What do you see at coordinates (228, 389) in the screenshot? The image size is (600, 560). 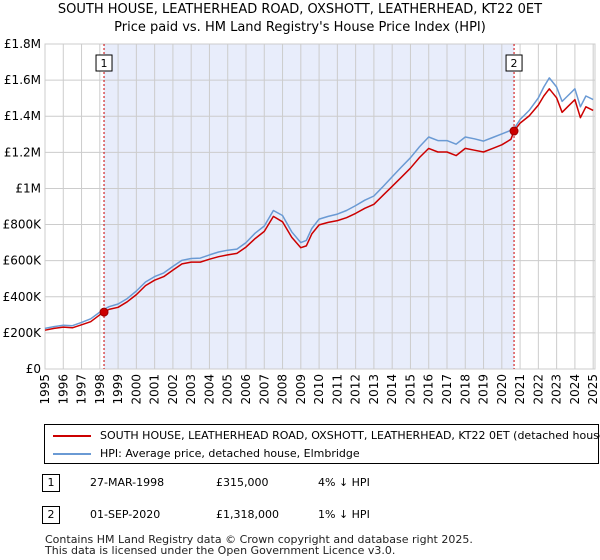 I see `x-tick-label: 2005` at bounding box center [228, 389].